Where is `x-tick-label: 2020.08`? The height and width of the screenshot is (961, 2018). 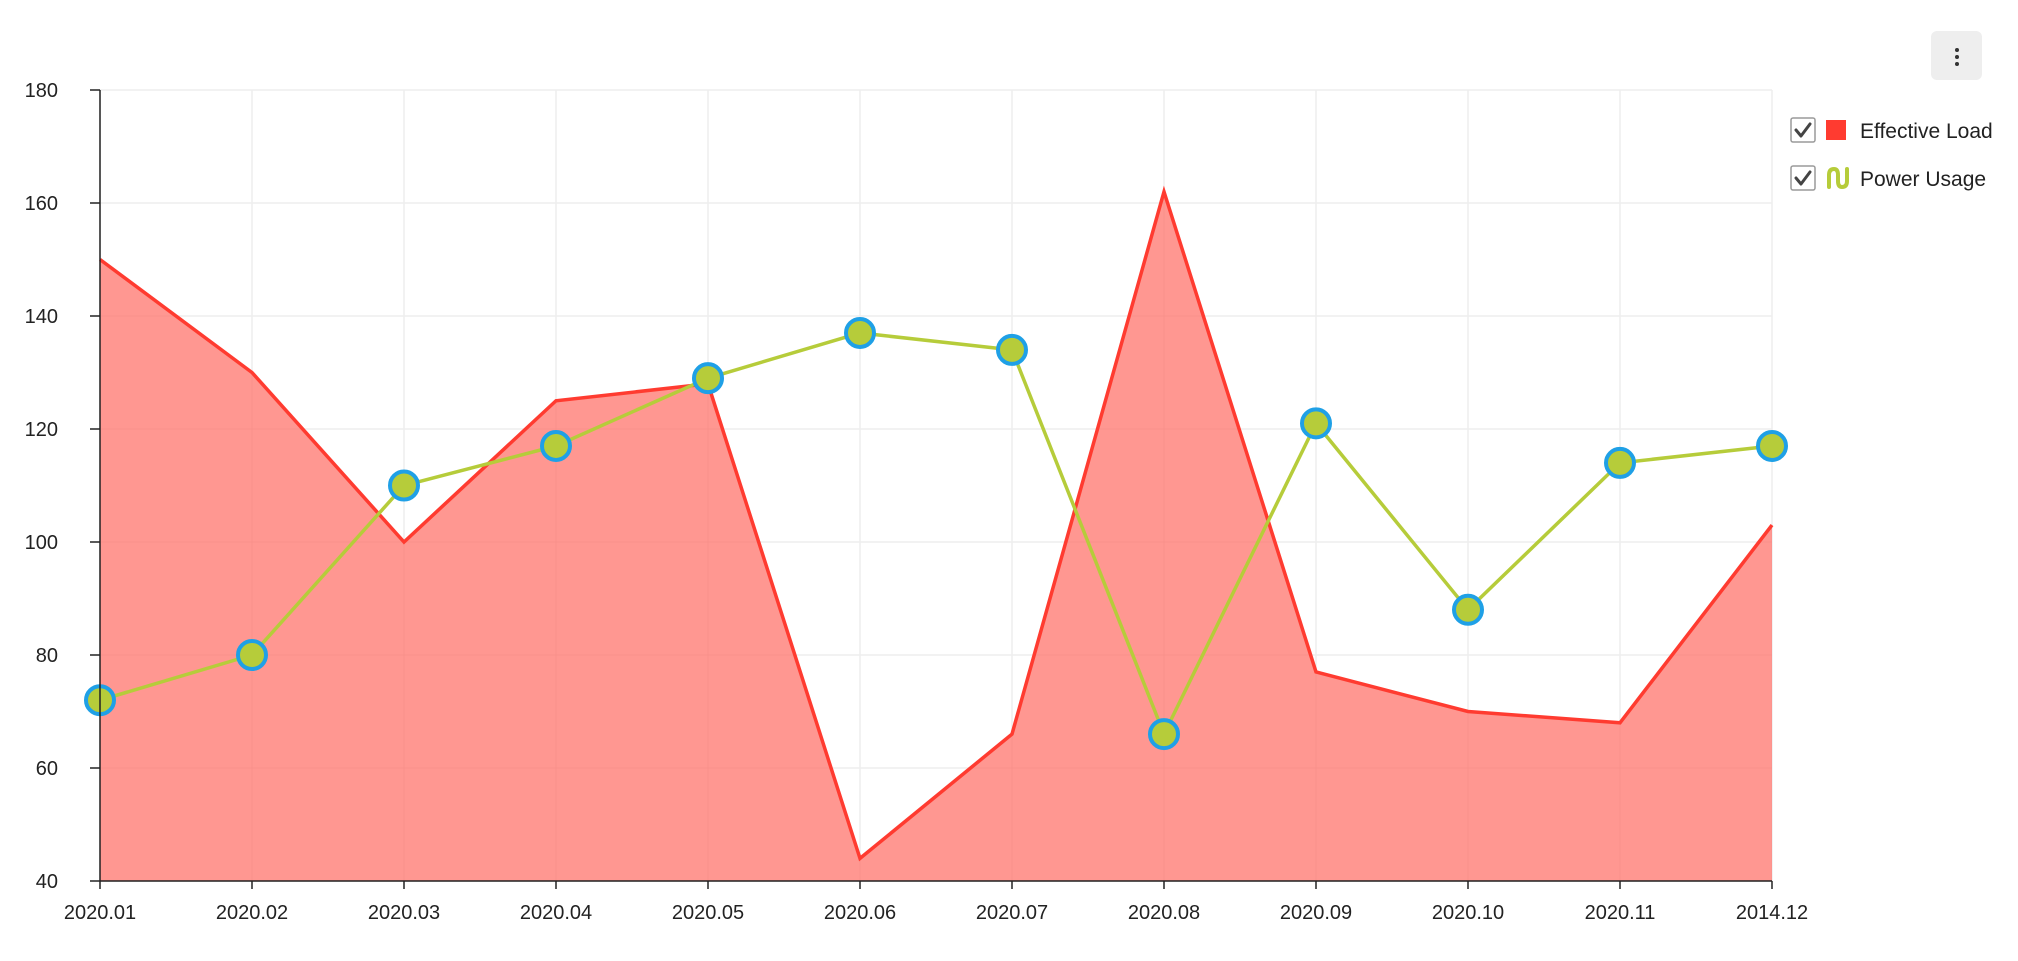
x-tick-label: 2020.08 is located at coordinates (1164, 913).